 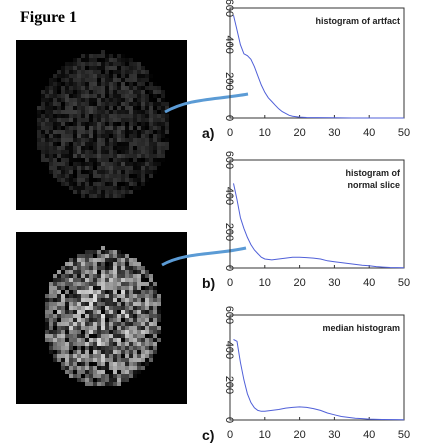 What do you see at coordinates (229, 44) in the screenshot?
I see `y-tick-label: 400` at bounding box center [229, 44].